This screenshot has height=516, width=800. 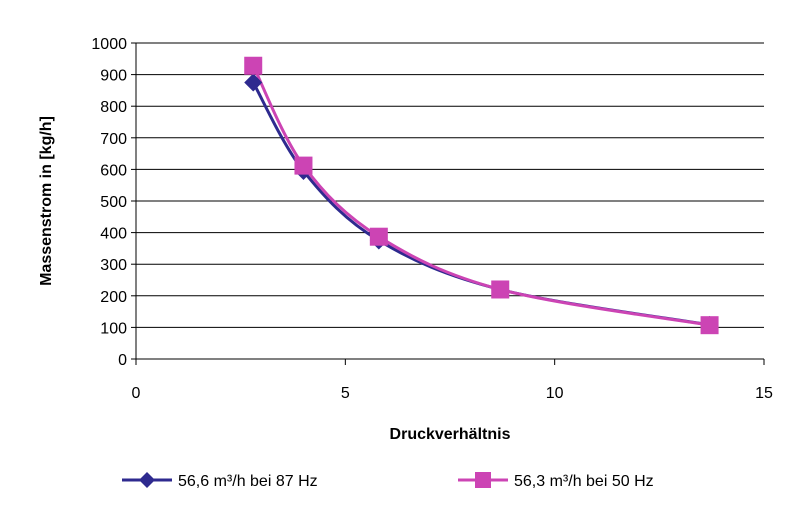 What do you see at coordinates (113, 170) in the screenshot?
I see `y-tick-label-600: 600` at bounding box center [113, 170].